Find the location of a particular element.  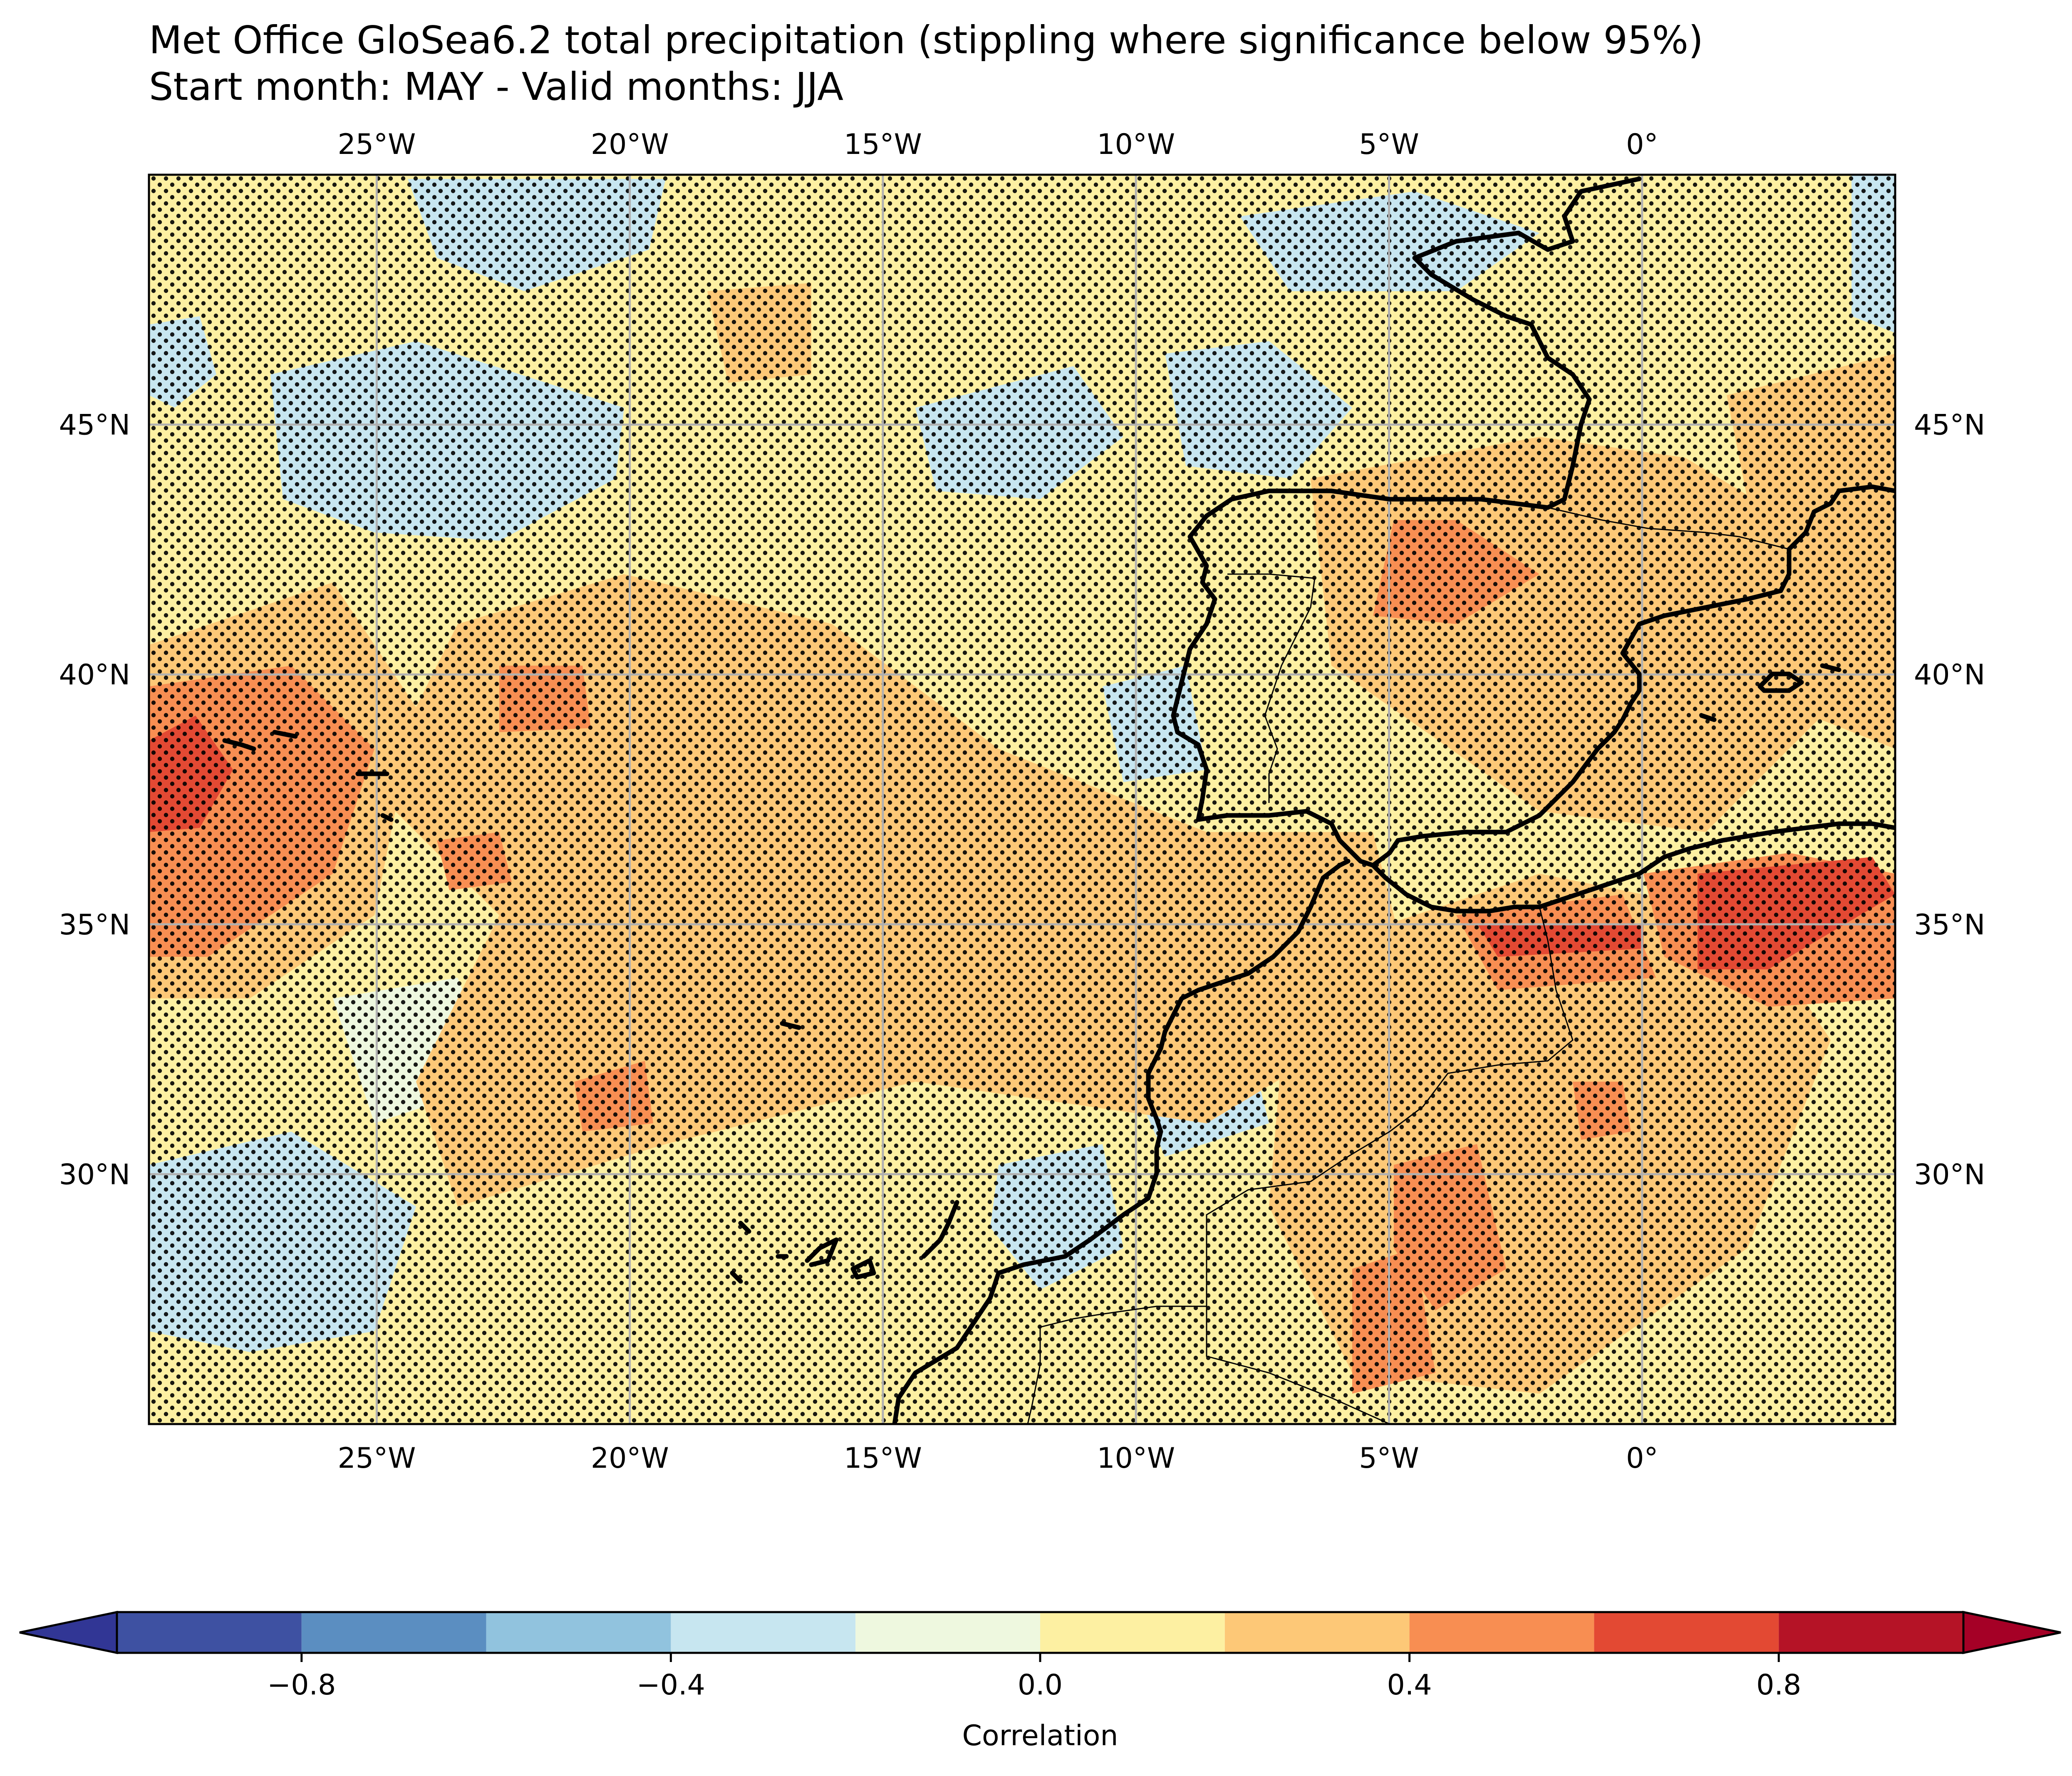

border-spain-portugal is located at coordinates (1271, 688).